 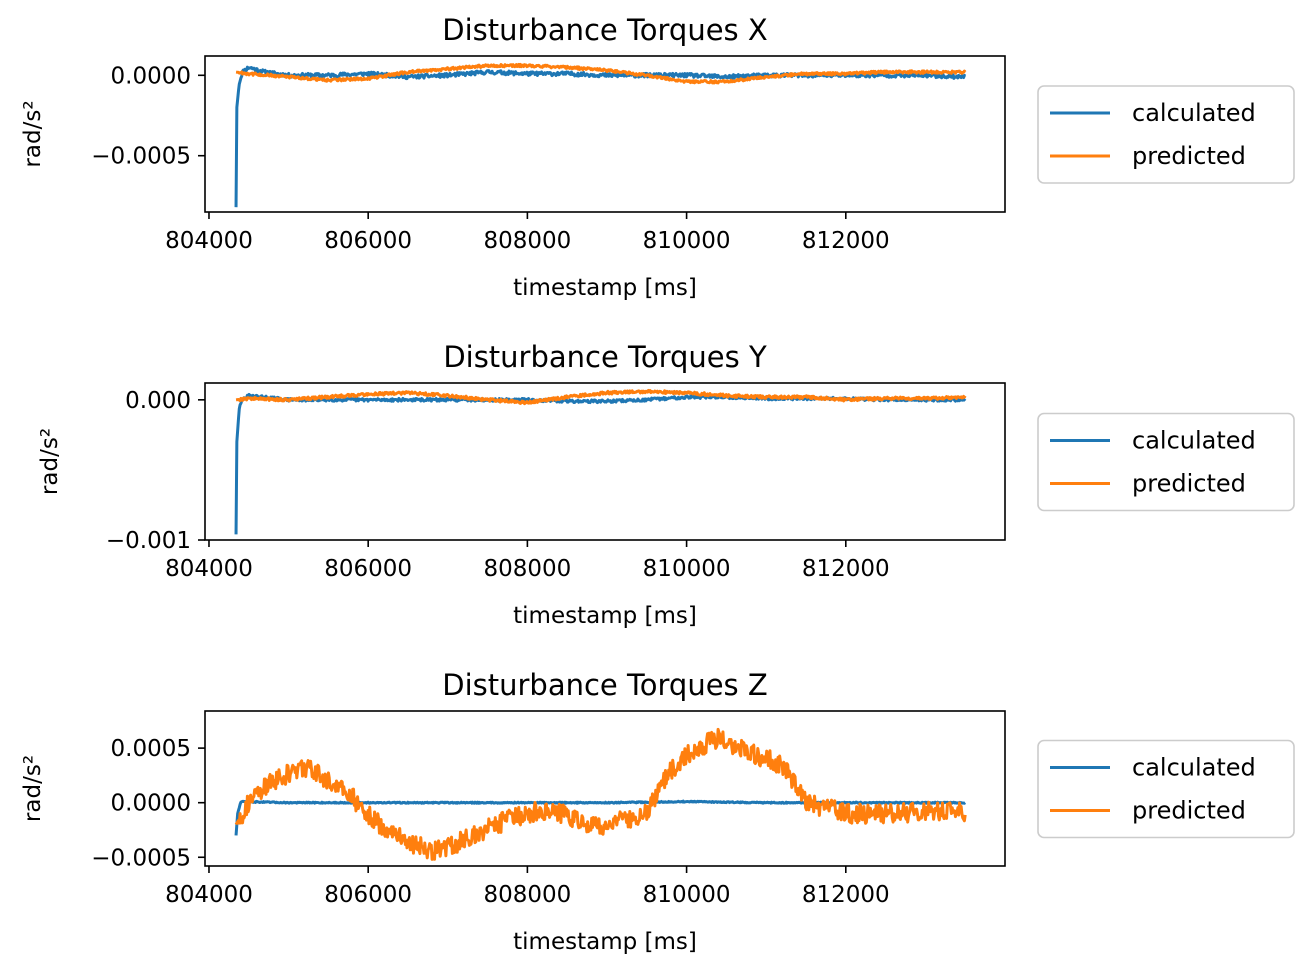 I want to click on y-tick-label: −0.001, so click(x=148, y=541).